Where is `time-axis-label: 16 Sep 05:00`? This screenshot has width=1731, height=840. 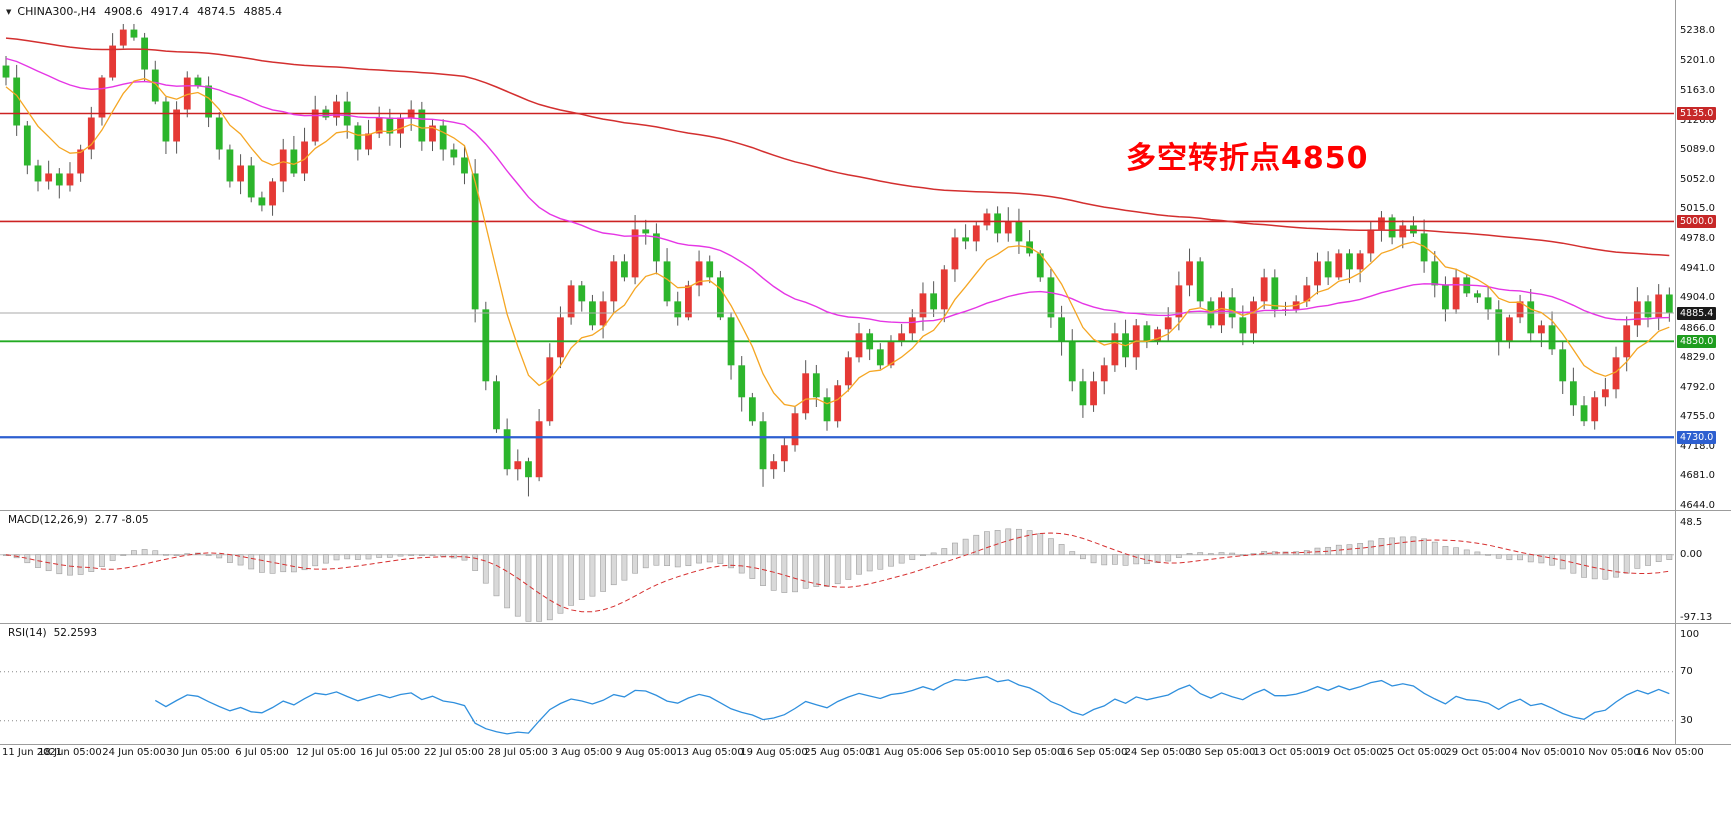
time-axis-label: 16 Sep 05:00 is located at coordinates (1094, 752).